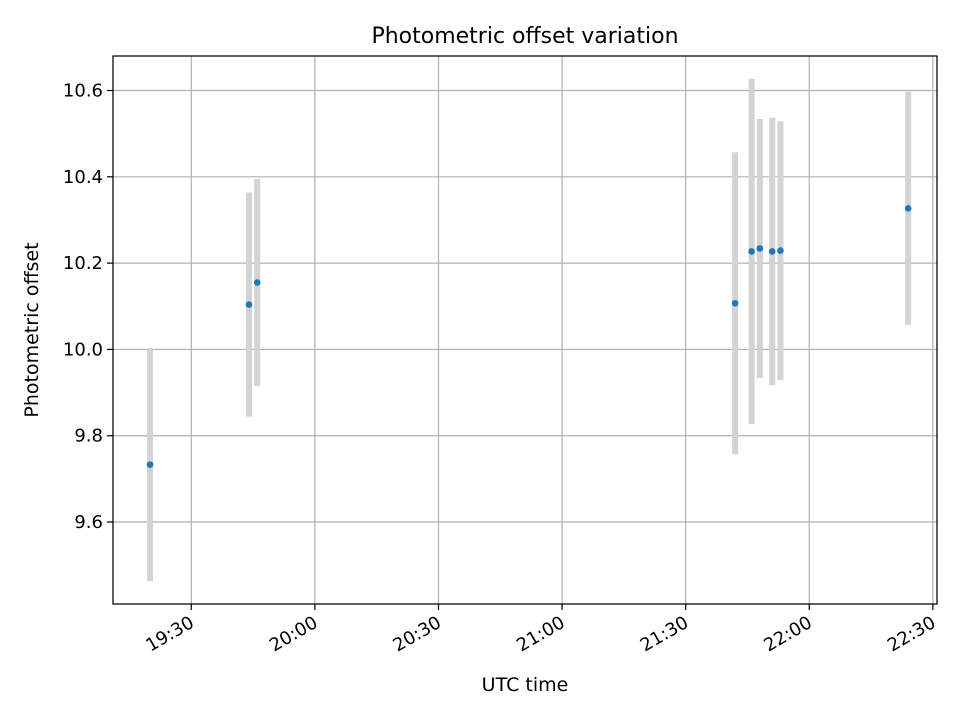 The width and height of the screenshot is (960, 720). Describe the element at coordinates (83, 263) in the screenshot. I see `y-tick-label: 10.2` at that location.